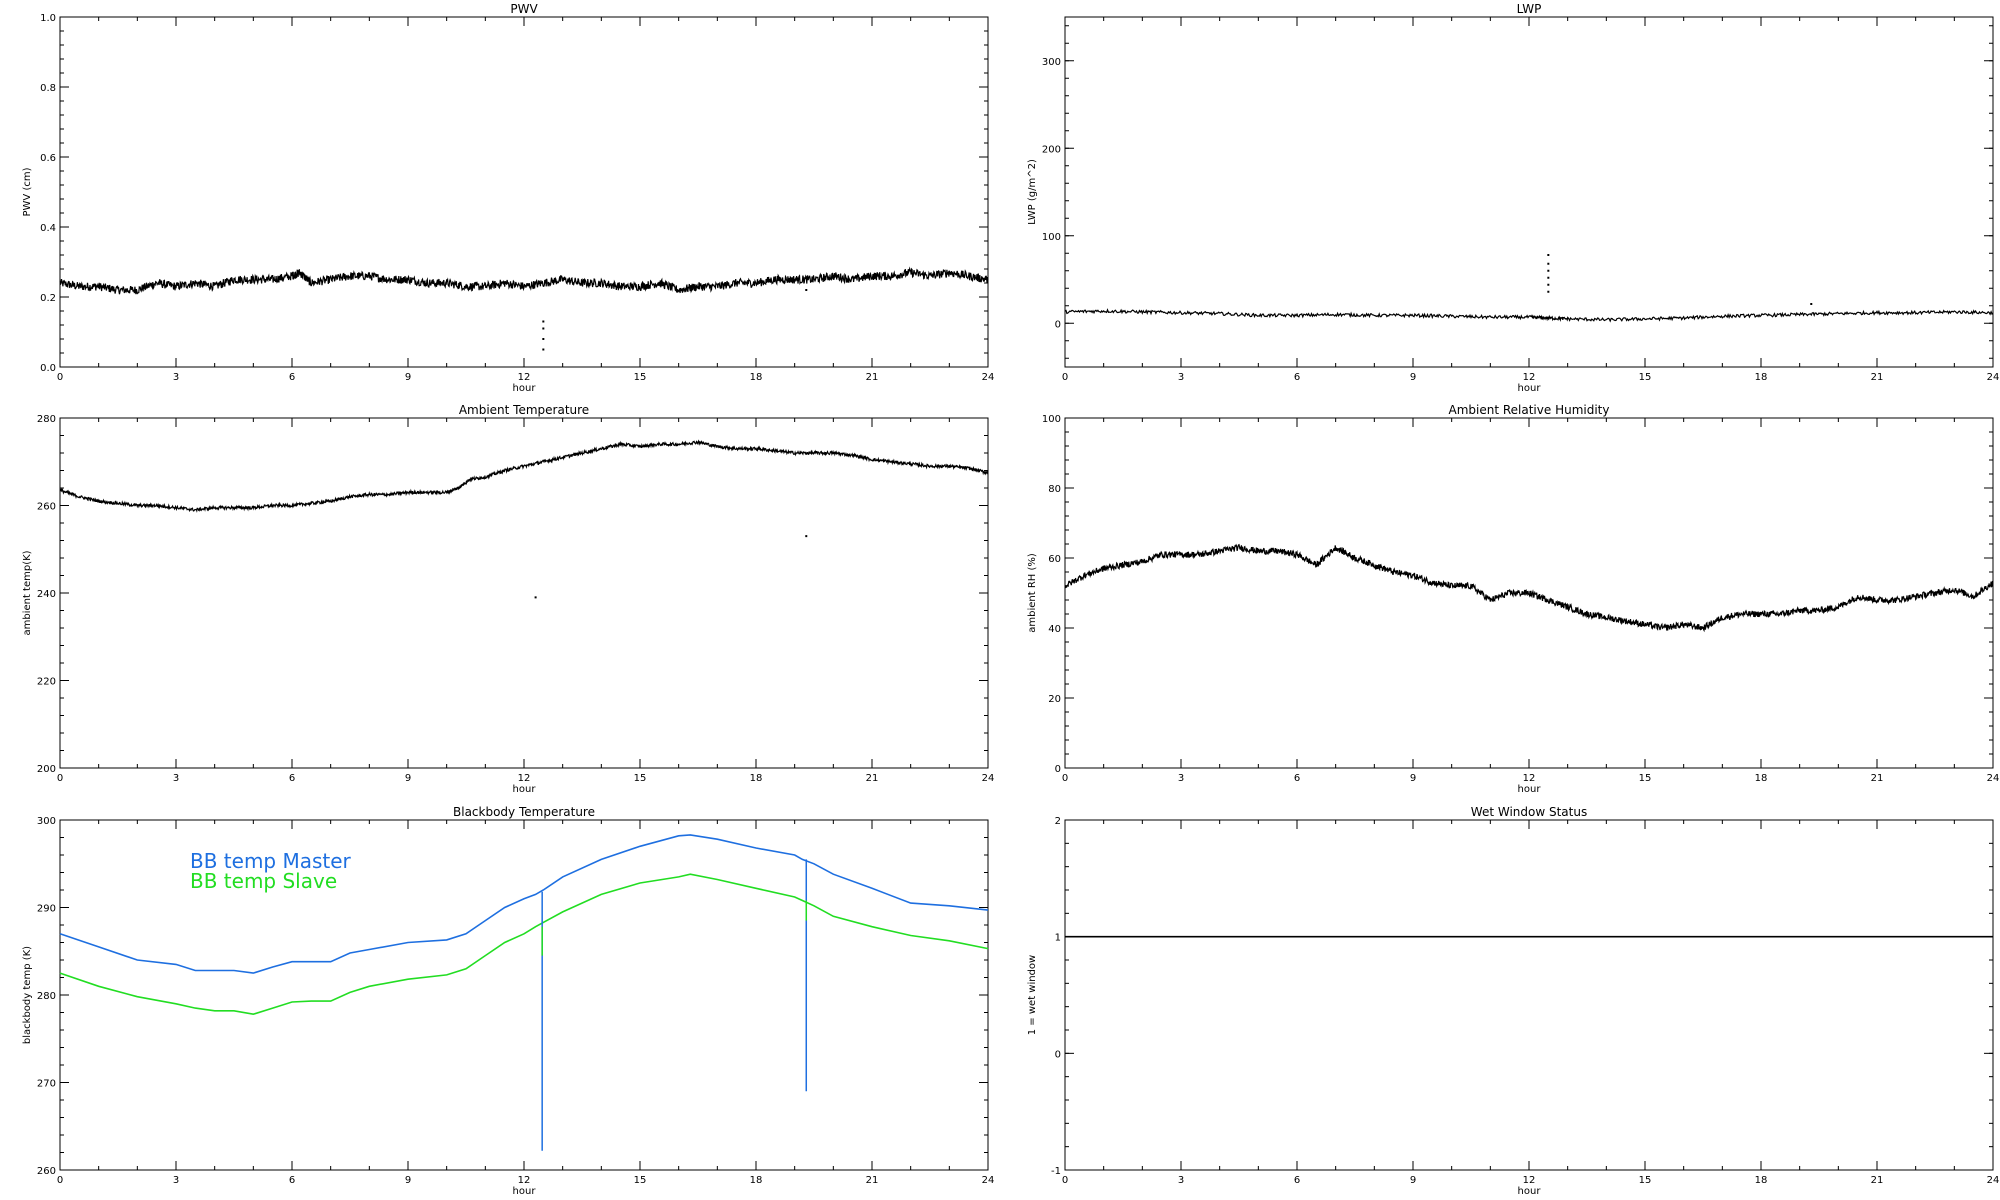 This screenshot has width=2000, height=1200. I want to click on y-tick-label: 220, so click(46, 682).